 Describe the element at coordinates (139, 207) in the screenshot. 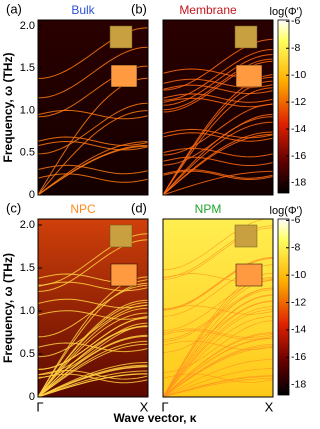

I see `panel-label: (d)` at that location.